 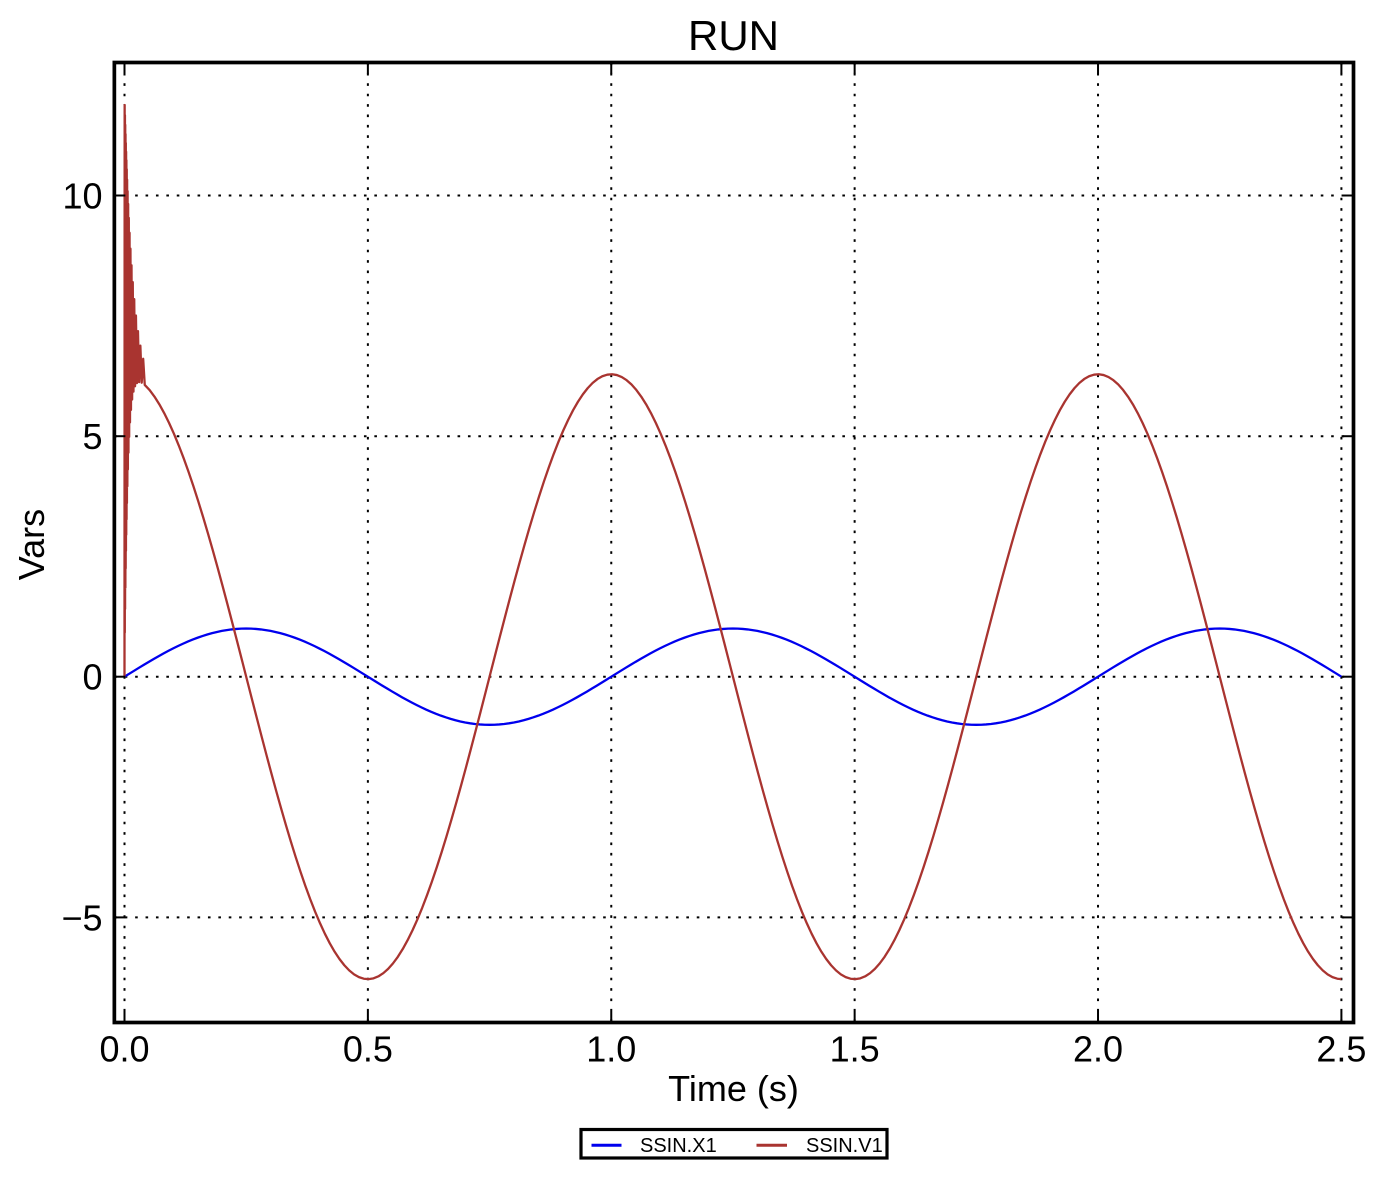 I want to click on svg-text: 2.0, so click(x=1098, y=1049).